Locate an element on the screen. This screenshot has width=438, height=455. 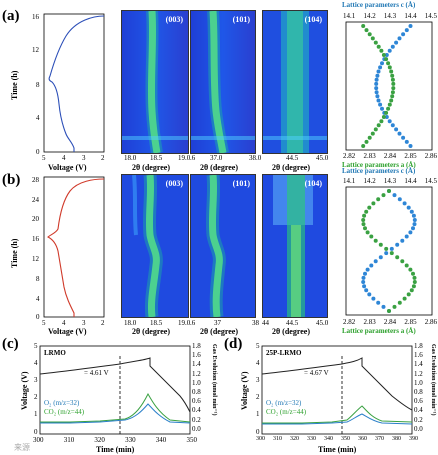
atick: 2.83 is located at coordinates (369, 156).